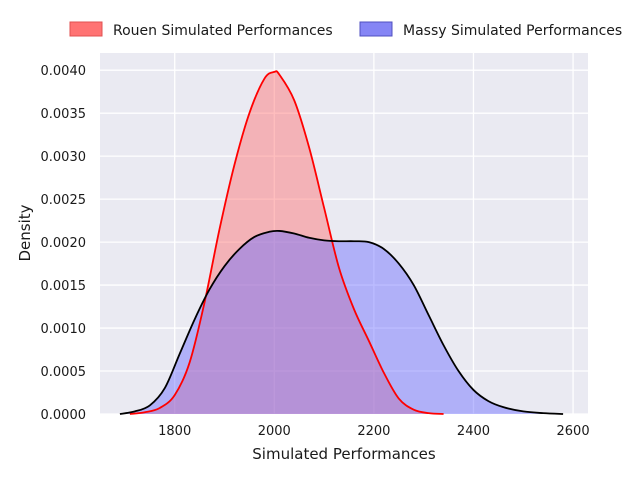  What do you see at coordinates (174, 431) in the screenshot?
I see `x-tick-label: 1800` at bounding box center [174, 431].